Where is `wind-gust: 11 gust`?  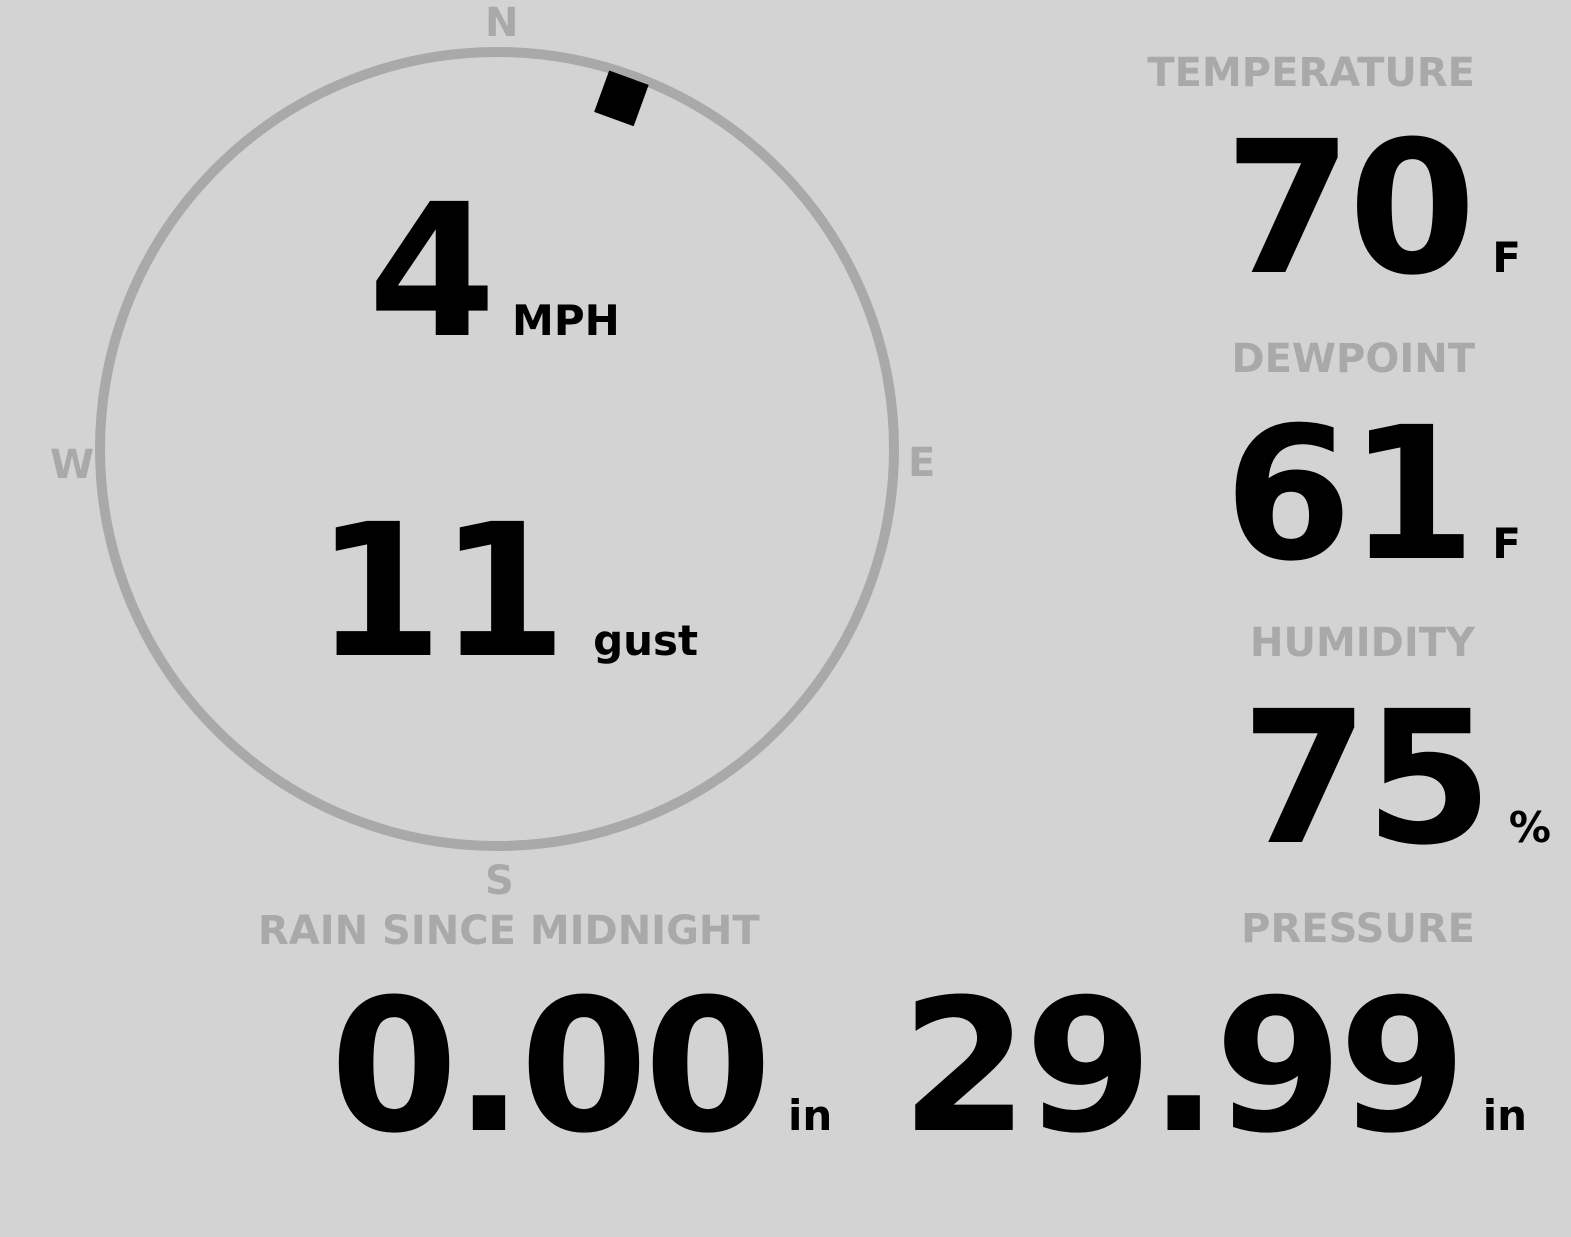
wind-gust: 11 gust is located at coordinates (506, 592).